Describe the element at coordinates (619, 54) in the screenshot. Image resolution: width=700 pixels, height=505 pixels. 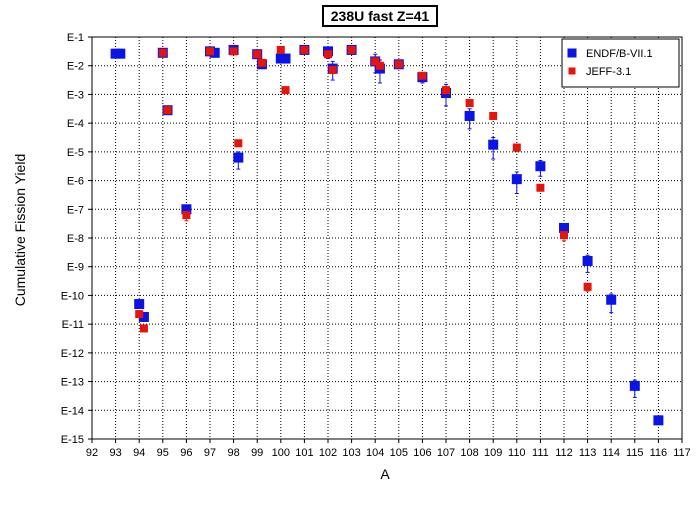
I see `legend-label: ENDF/B-VII.1` at that location.